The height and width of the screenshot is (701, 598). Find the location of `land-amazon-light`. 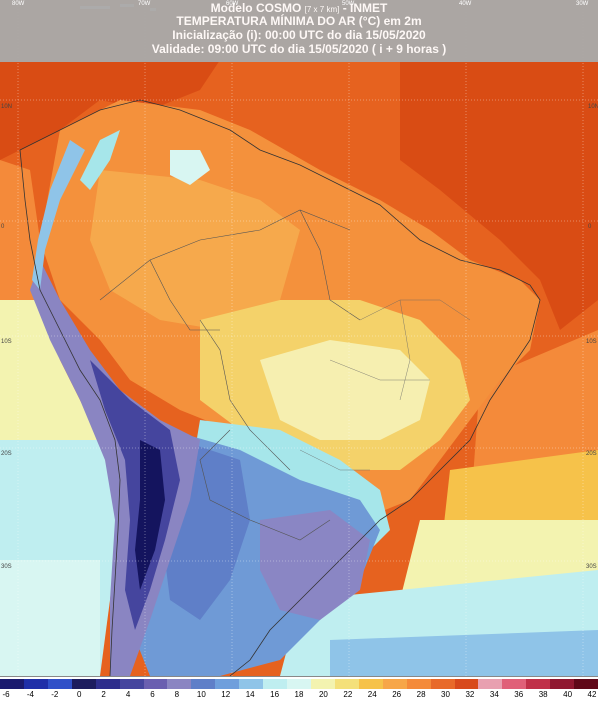

land-amazon-light is located at coordinates (195, 250).